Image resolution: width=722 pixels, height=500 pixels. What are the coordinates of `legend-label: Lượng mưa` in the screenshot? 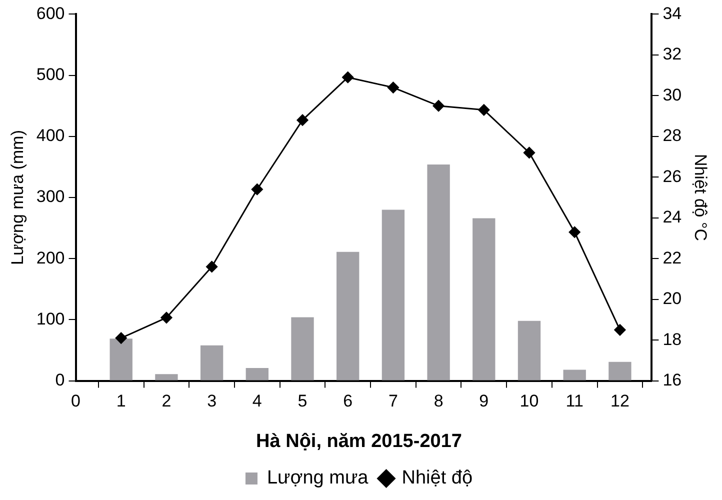 It's located at (317, 478).